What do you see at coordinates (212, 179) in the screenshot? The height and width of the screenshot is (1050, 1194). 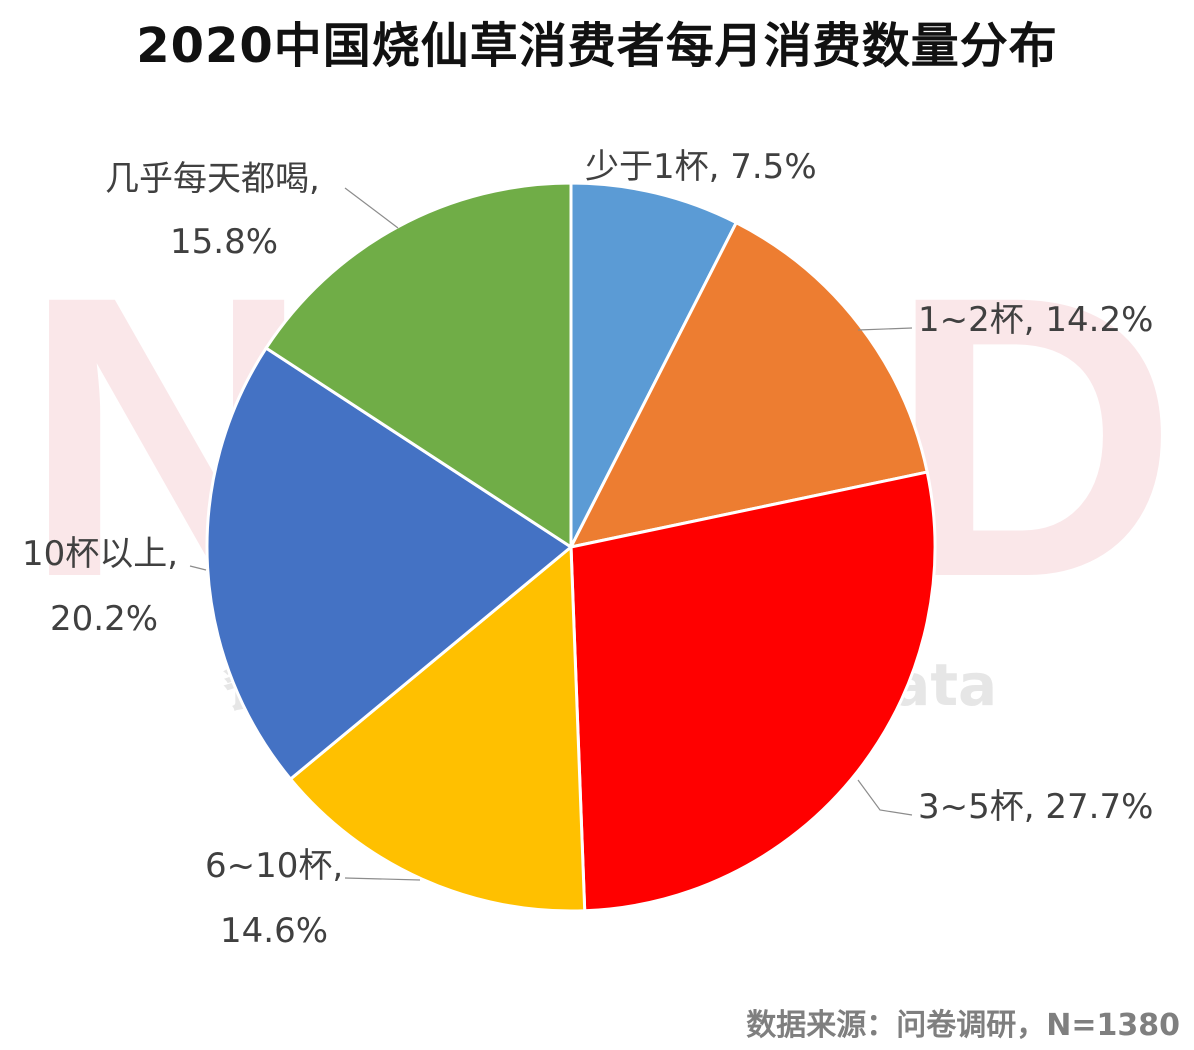 I see `slice-label-6: 几乎每天都喝,` at bounding box center [212, 179].